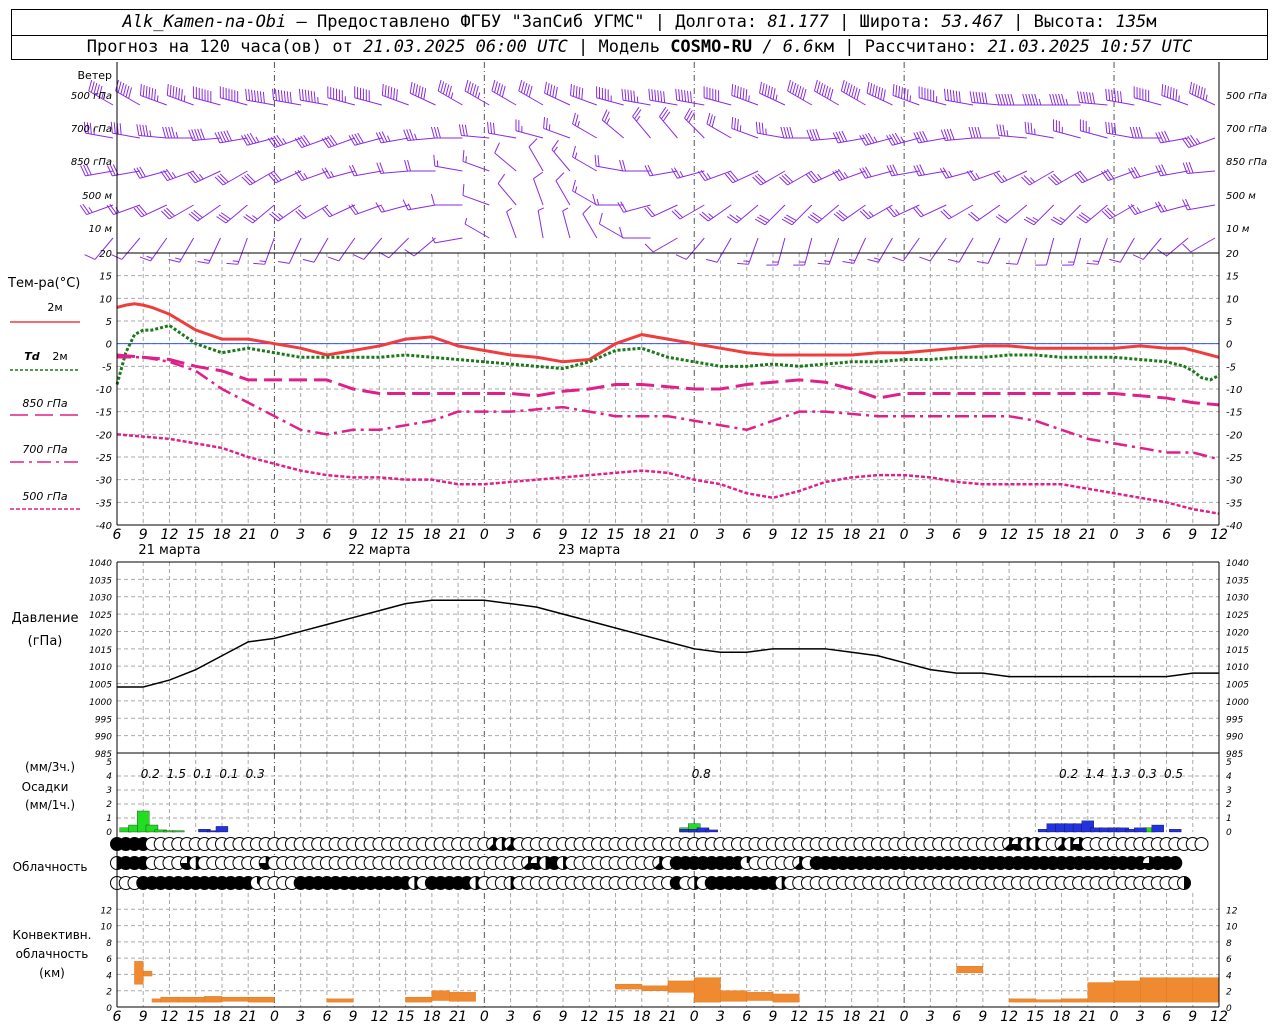 The width and height of the screenshot is (1280, 1024). Describe the element at coordinates (50, 805) in the screenshot. I see `precip-units-1h: (мм/1ч.)` at that location.